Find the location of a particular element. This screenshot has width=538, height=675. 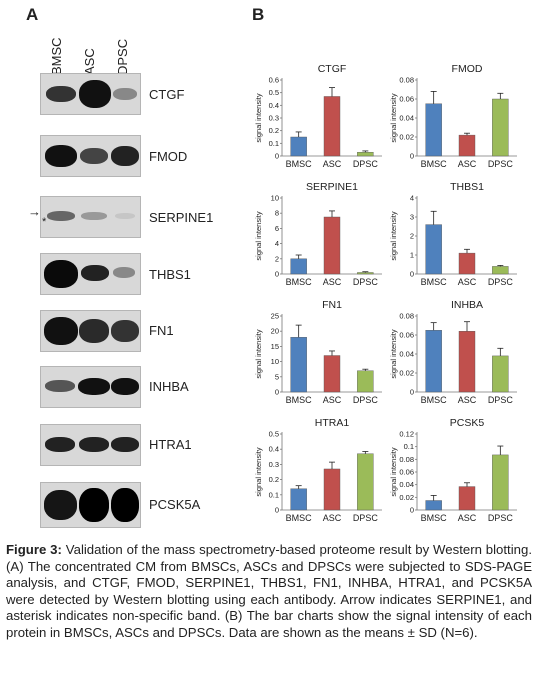

lane-header-dpsc: DPSC is located at coordinates (122, 56).